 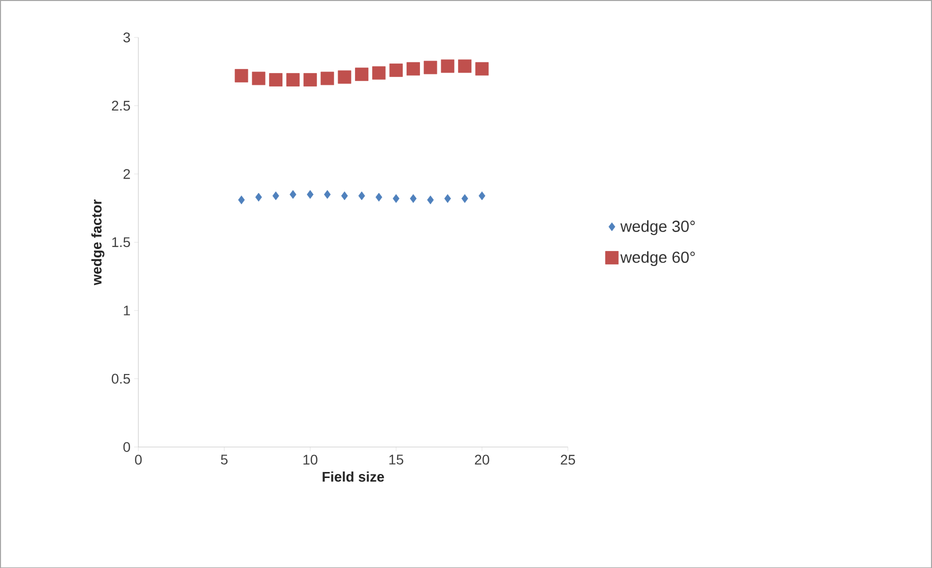 I want to click on x-axis-title: Field size, so click(x=353, y=476).